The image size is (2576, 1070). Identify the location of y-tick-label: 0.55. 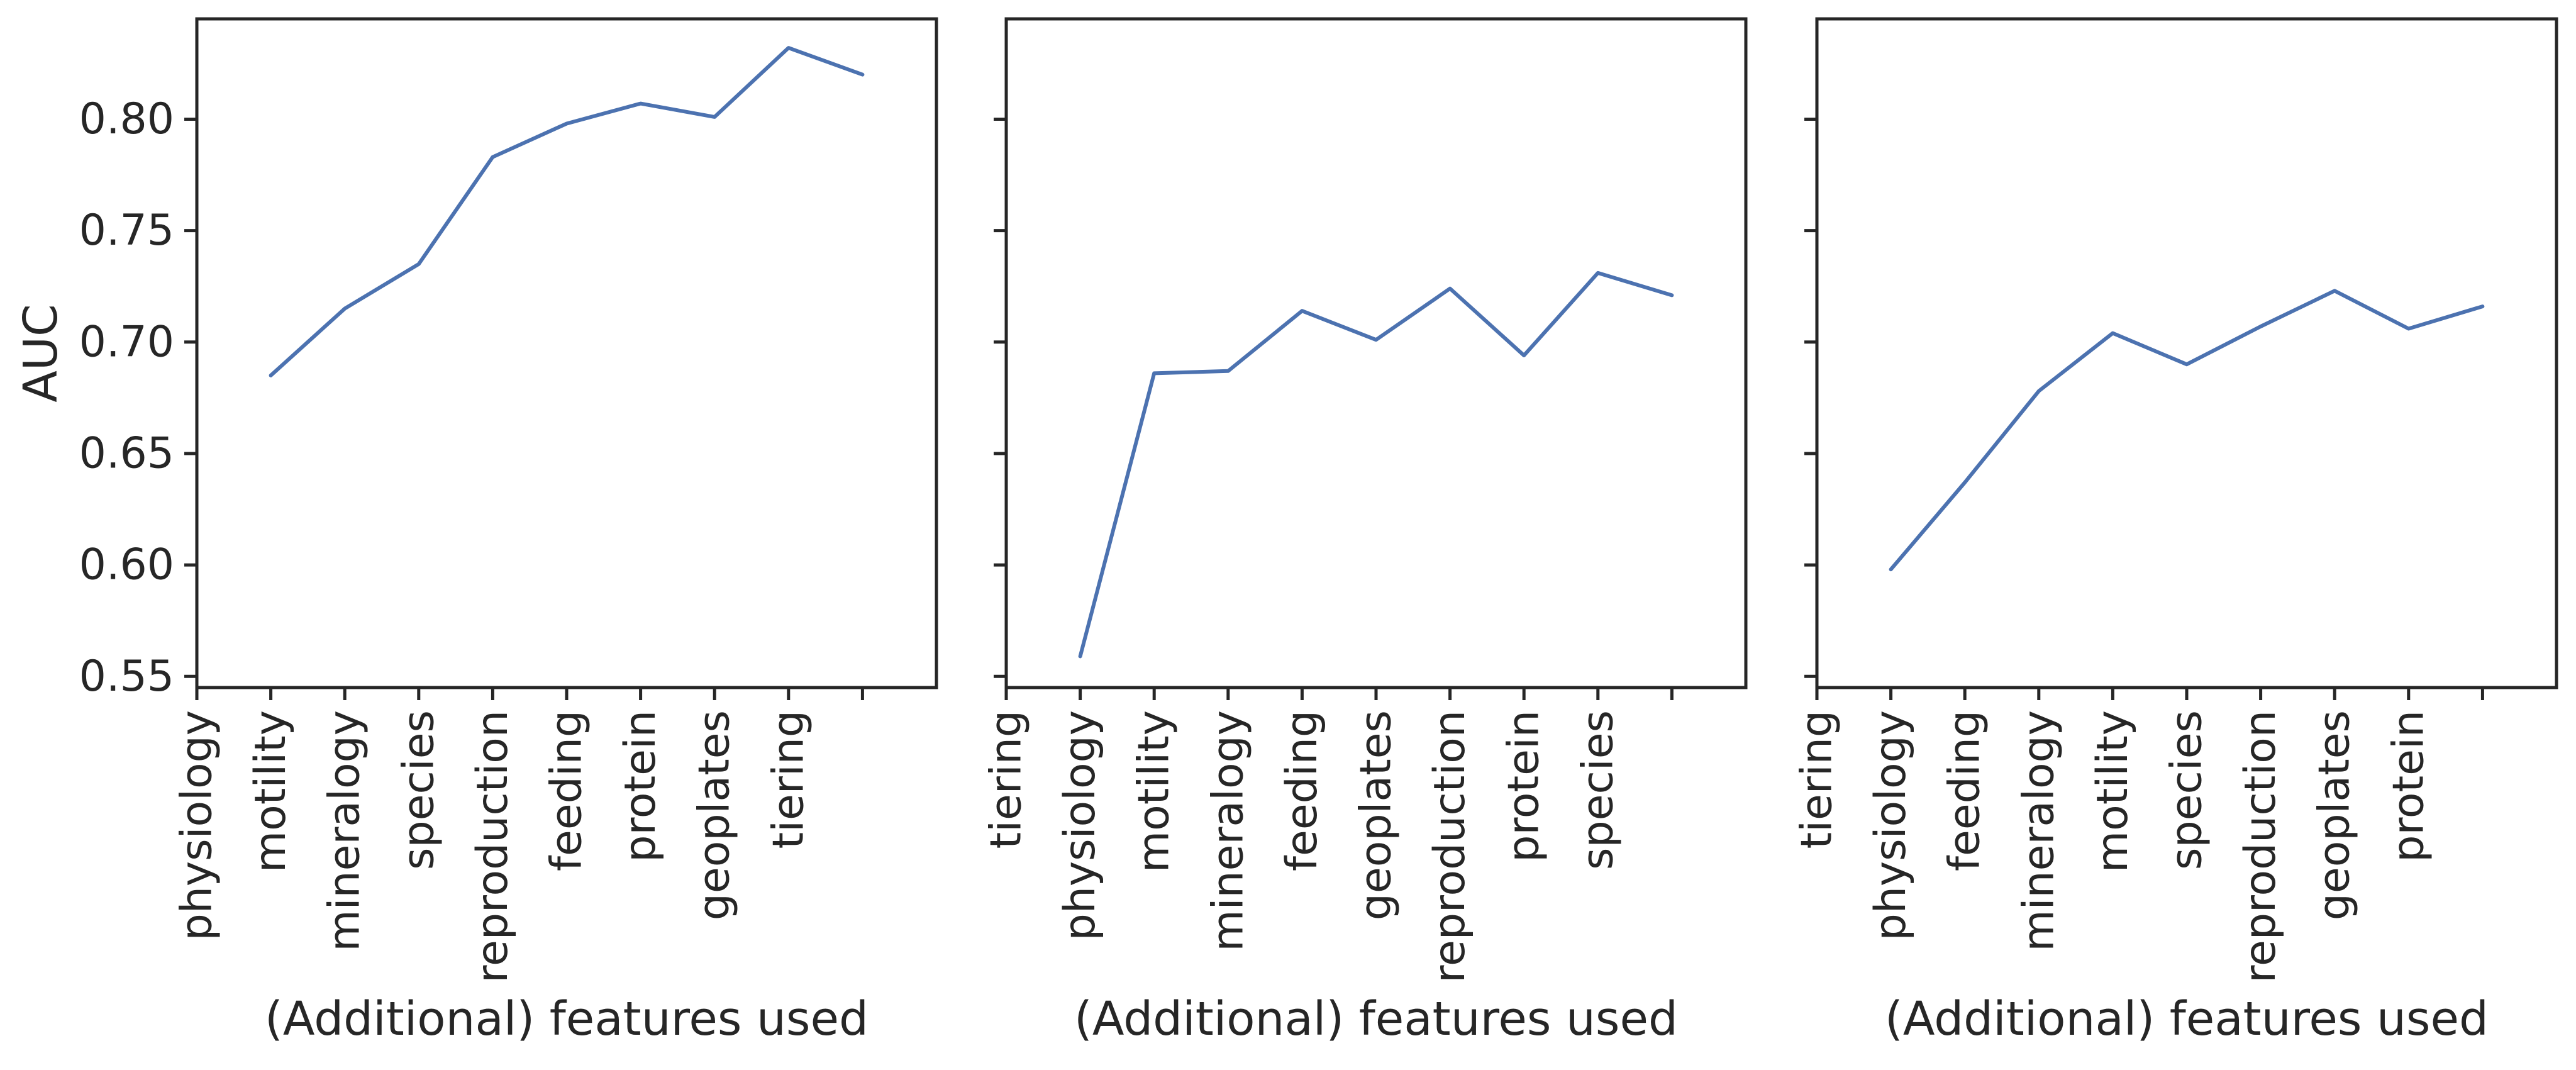
(126, 676).